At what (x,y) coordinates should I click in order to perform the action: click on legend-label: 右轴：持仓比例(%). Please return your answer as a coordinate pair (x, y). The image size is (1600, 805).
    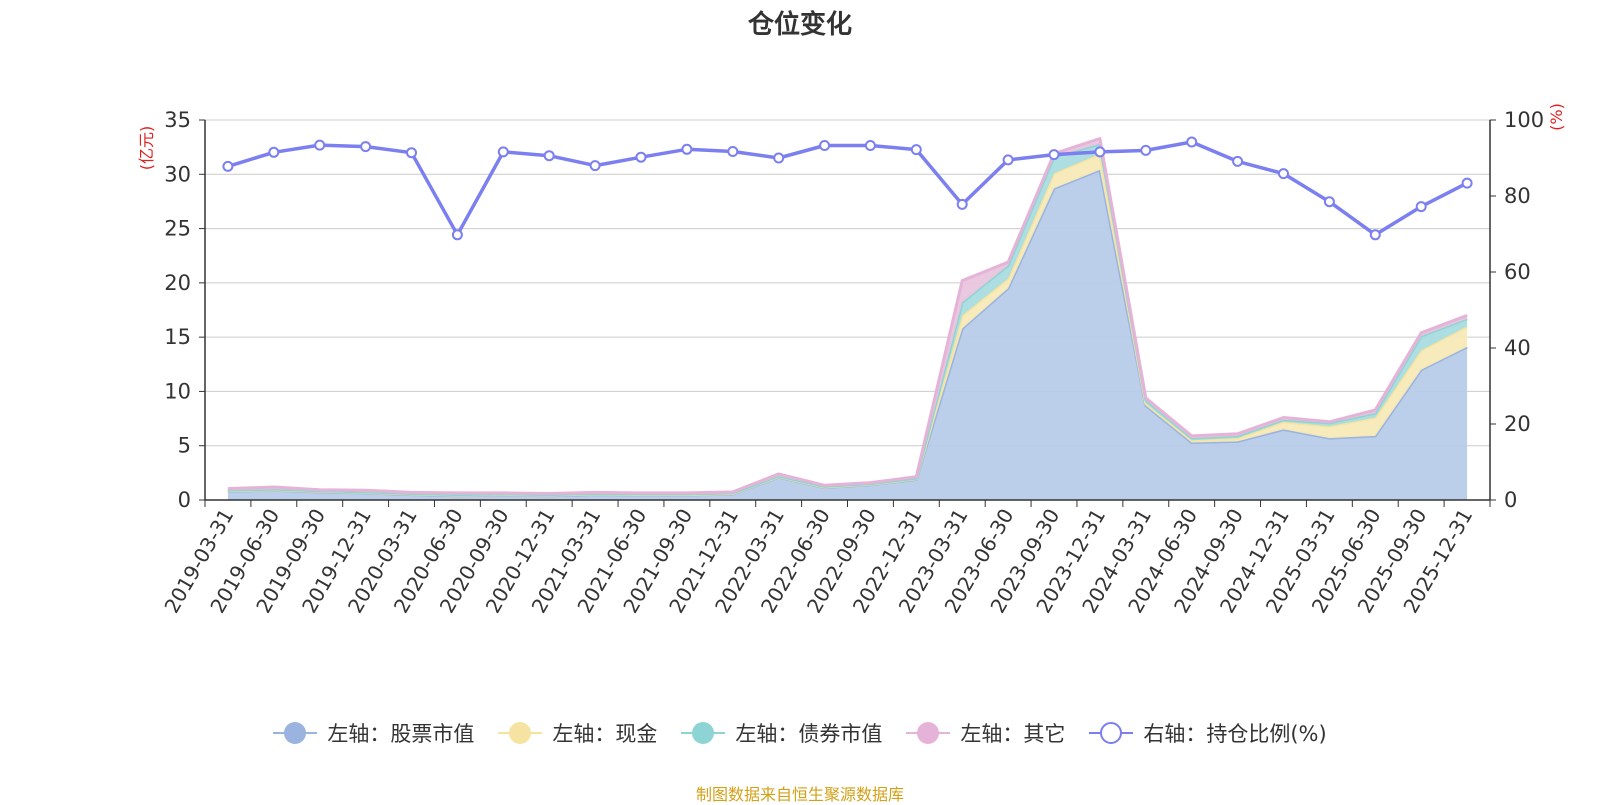
    Looking at the image, I should click on (1235, 734).